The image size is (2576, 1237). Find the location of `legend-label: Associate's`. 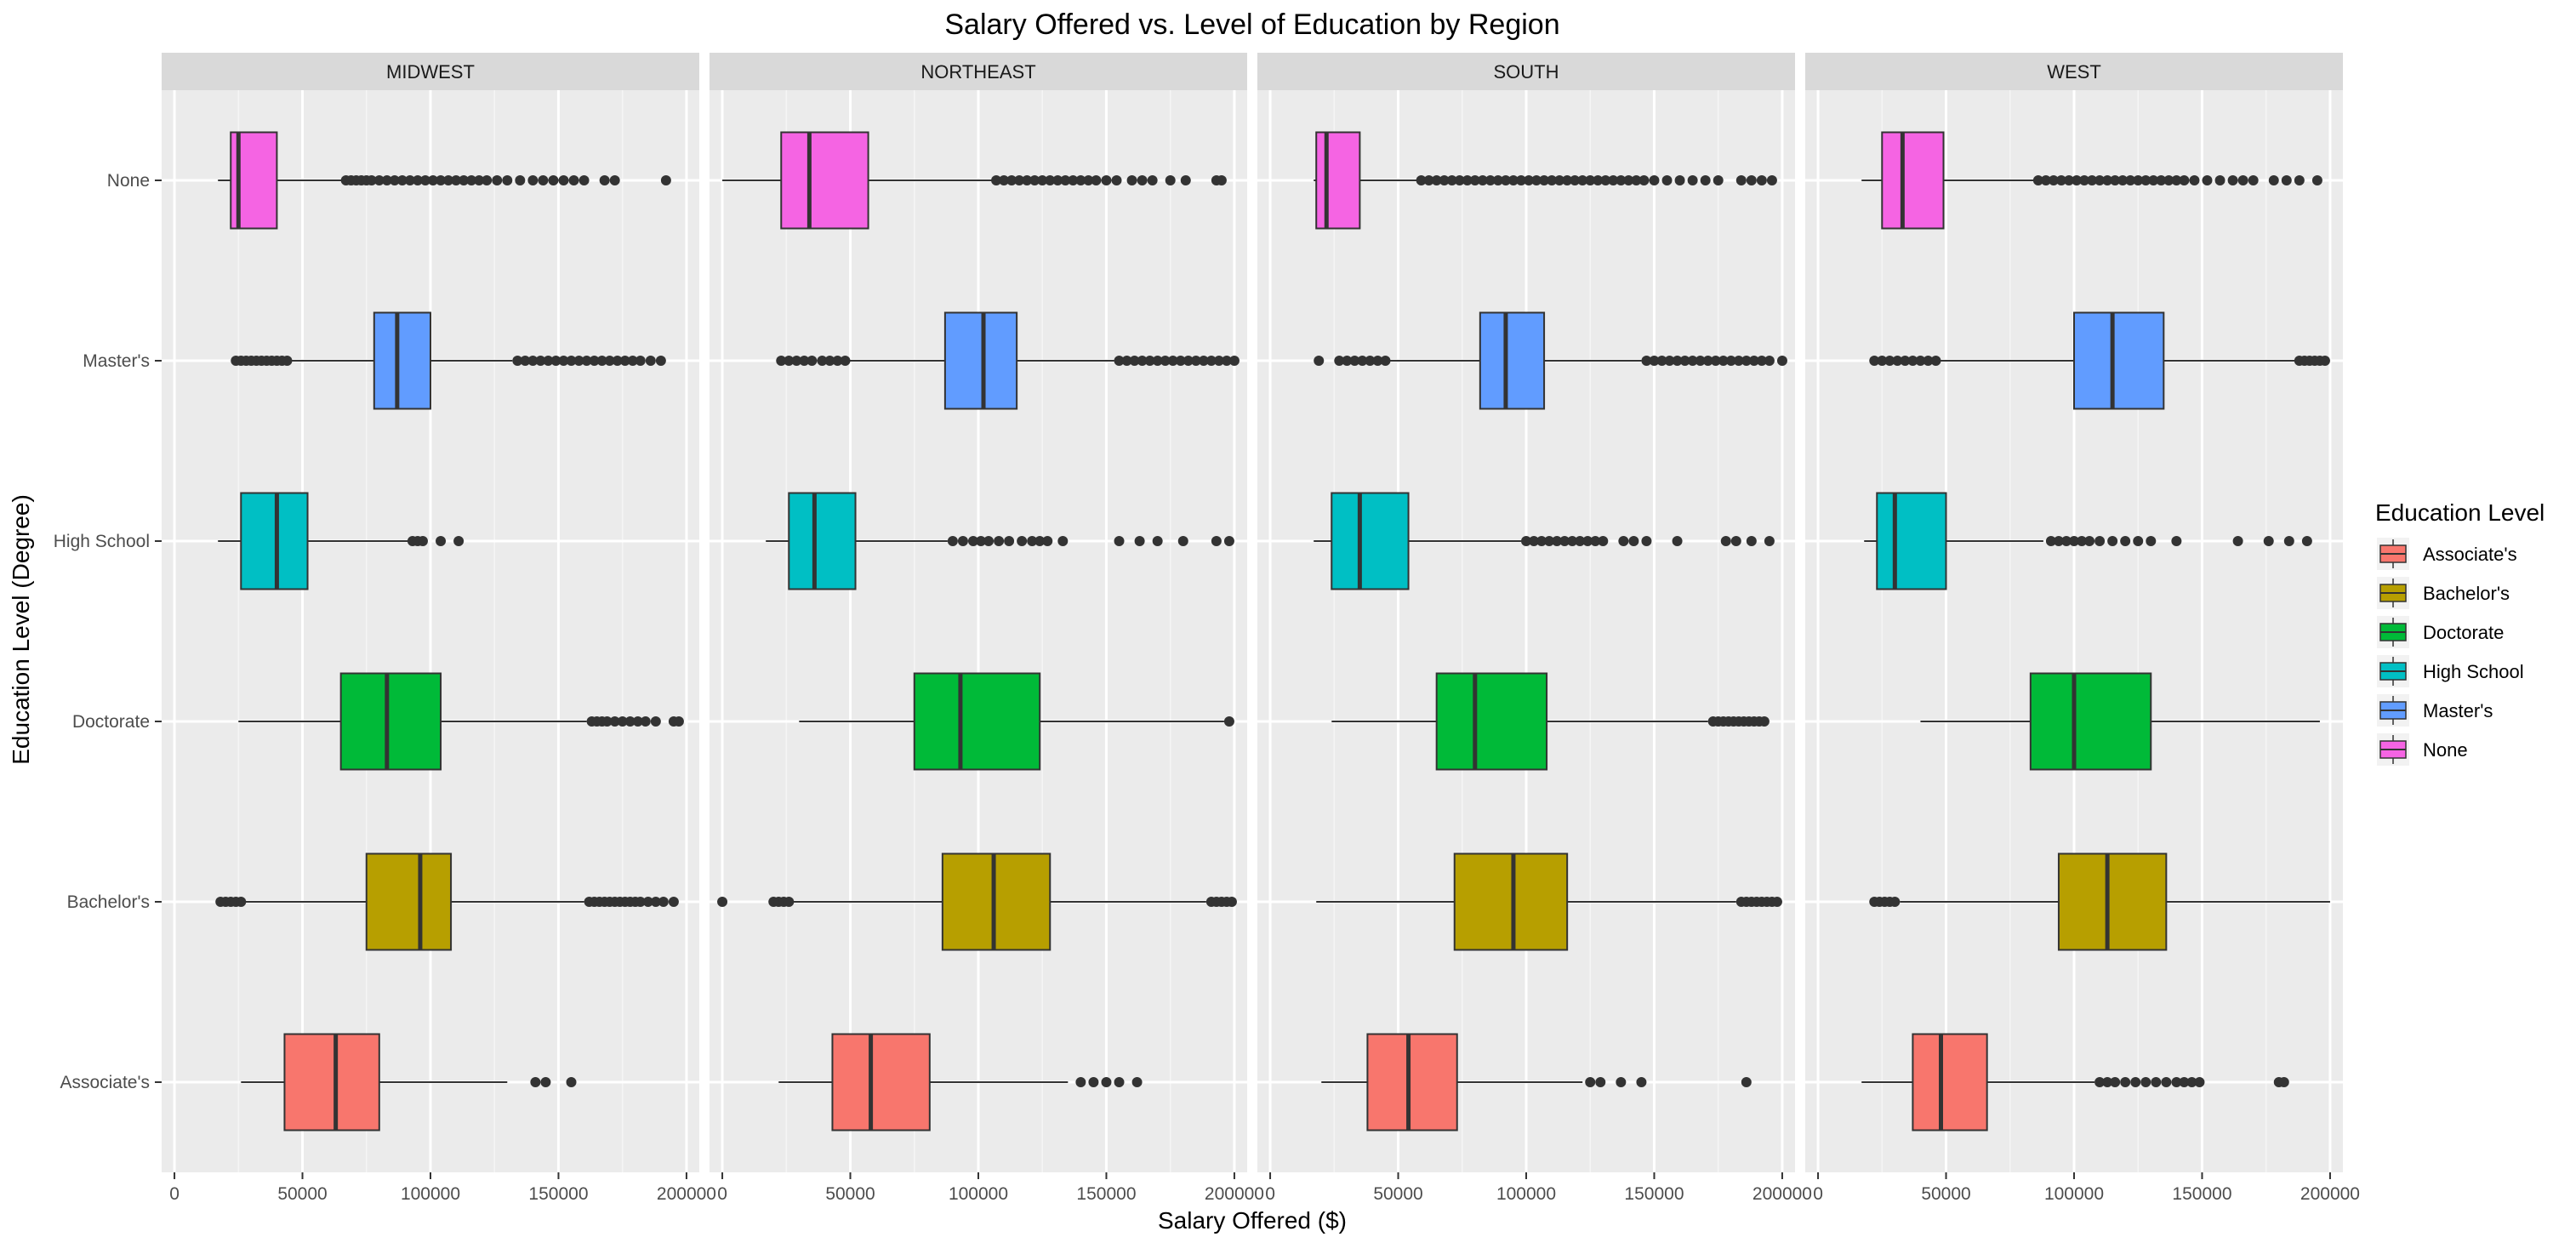

legend-label: Associate's is located at coordinates (2470, 554).